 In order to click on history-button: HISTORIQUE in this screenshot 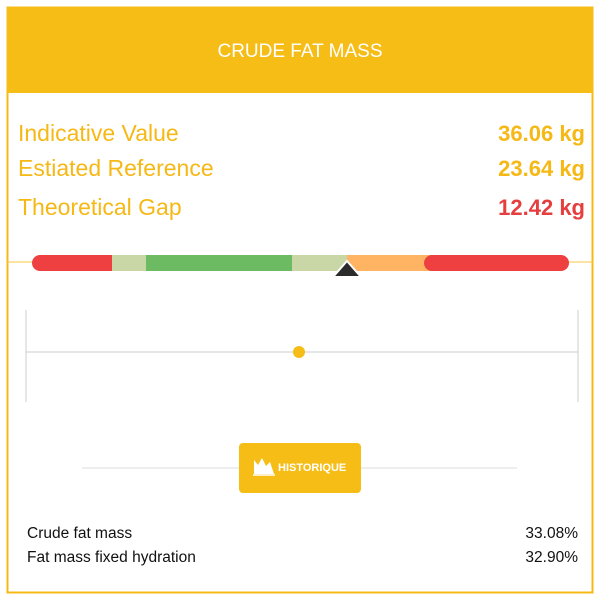, I will do `click(300, 468)`.